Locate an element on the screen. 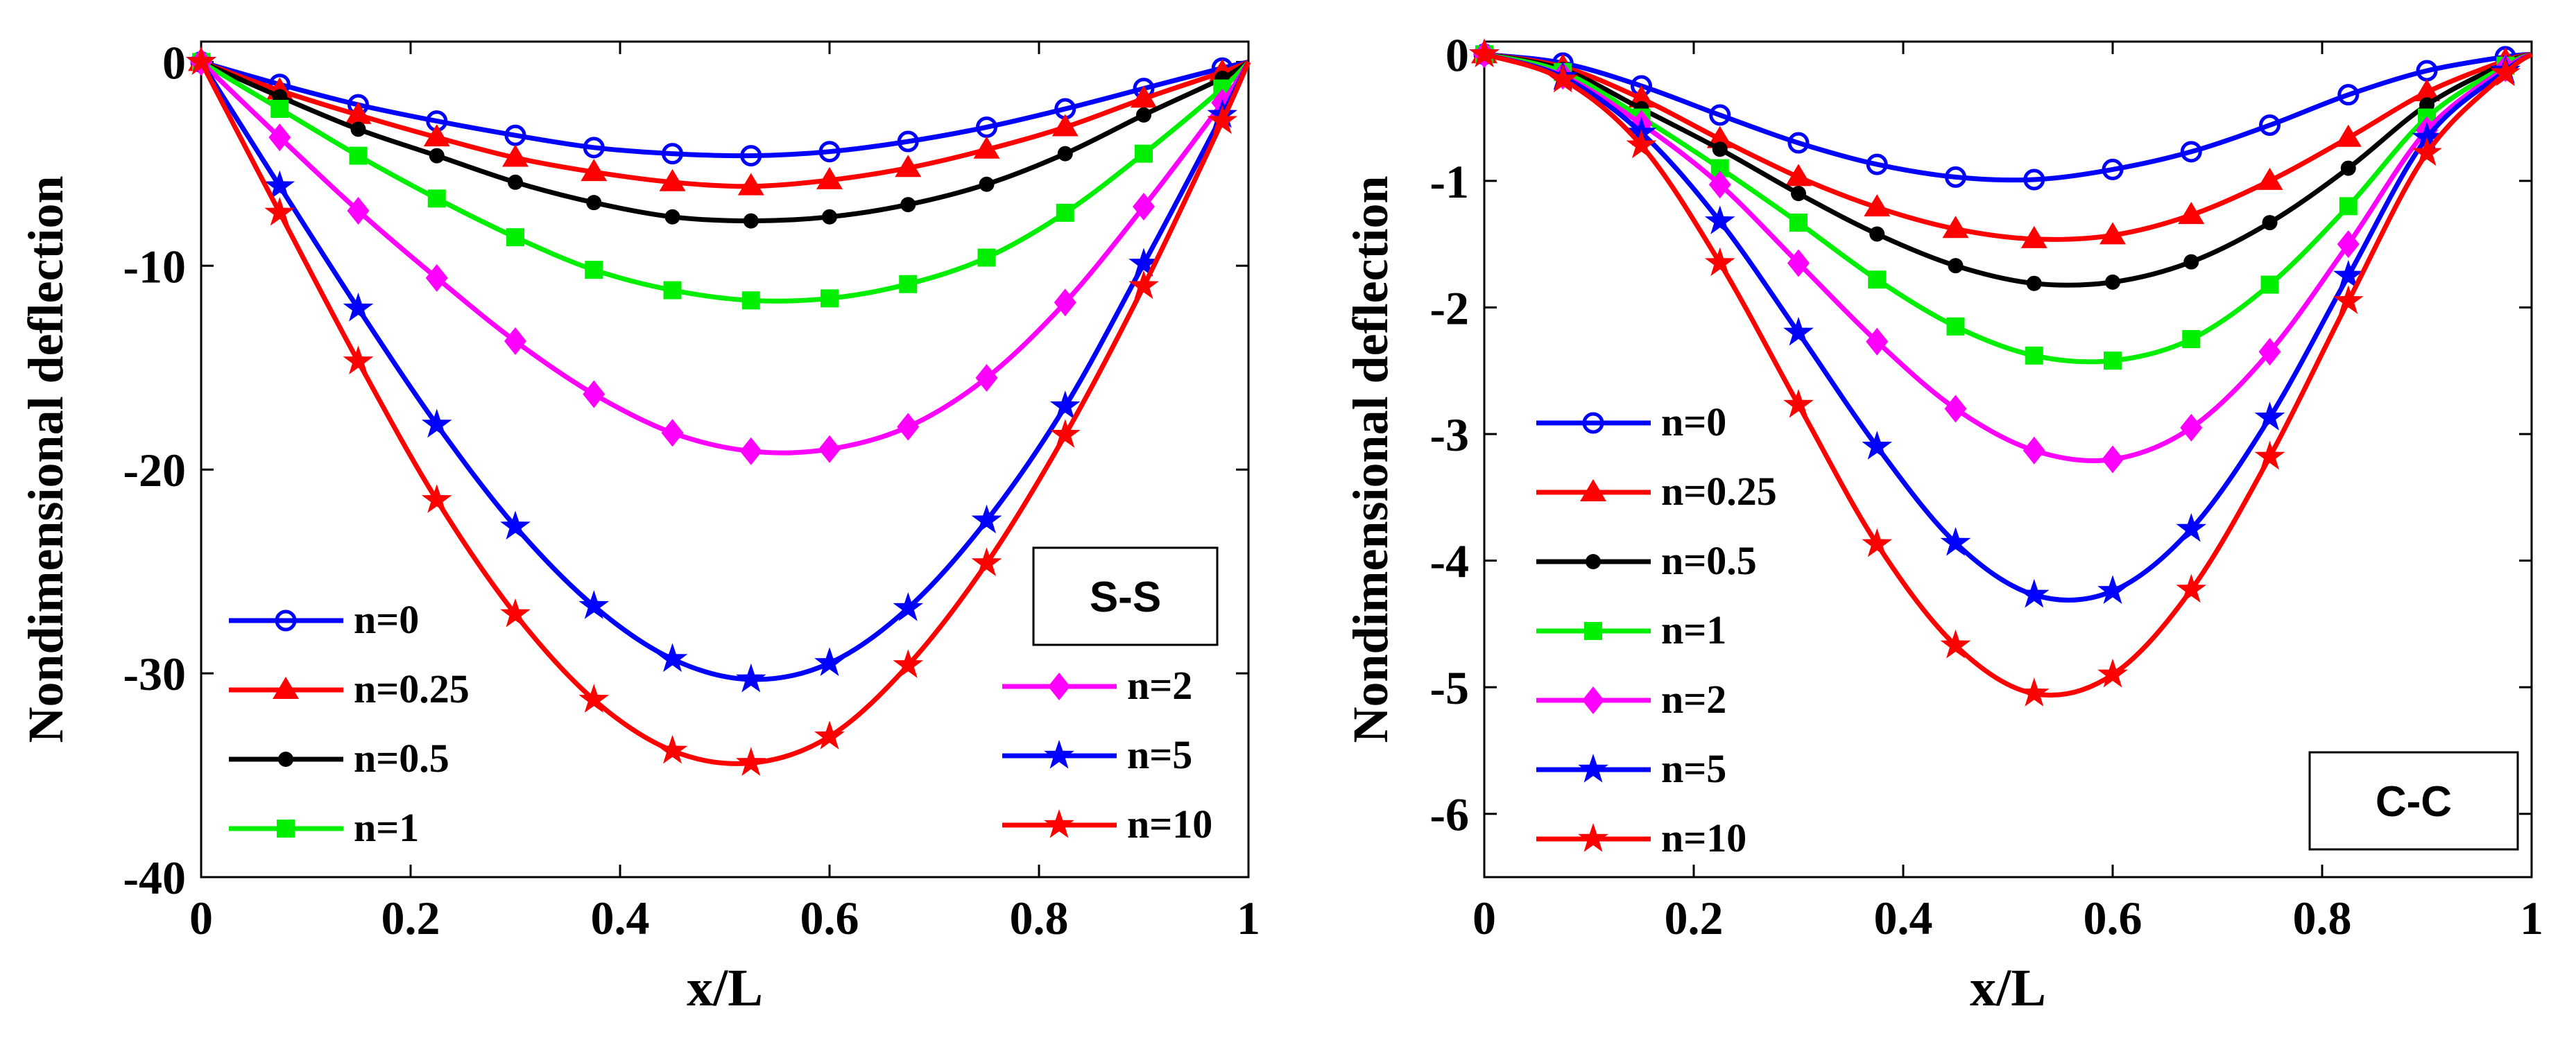 The height and width of the screenshot is (1047, 2576). bc-annotation: S-S is located at coordinates (1125, 596).